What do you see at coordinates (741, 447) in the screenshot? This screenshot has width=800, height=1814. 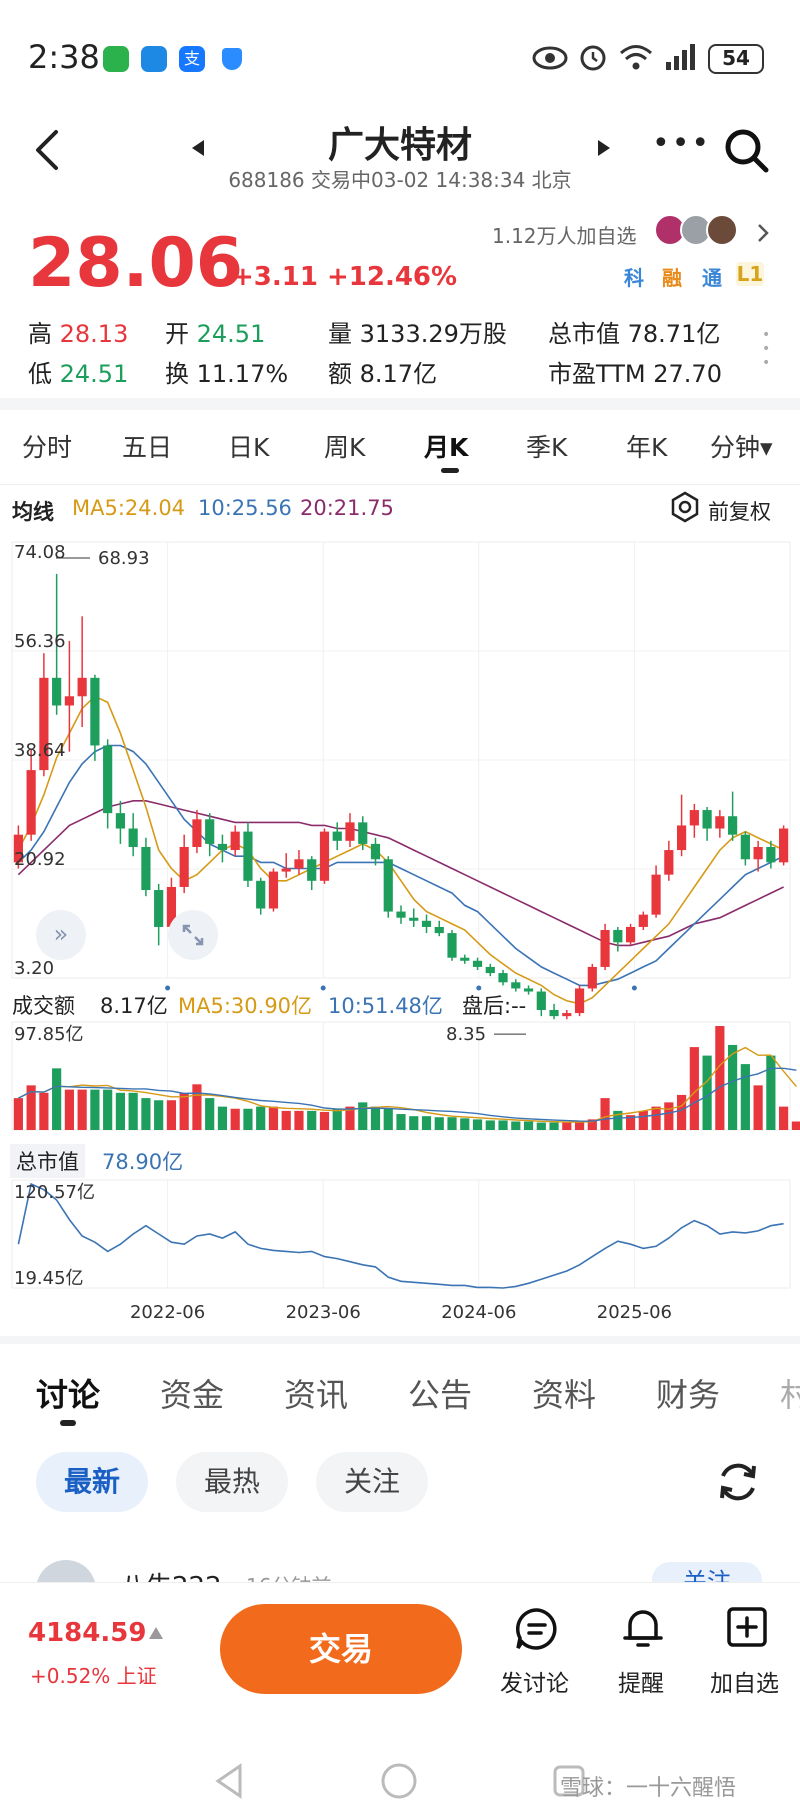 I see `tab-minute: 分钟▾` at bounding box center [741, 447].